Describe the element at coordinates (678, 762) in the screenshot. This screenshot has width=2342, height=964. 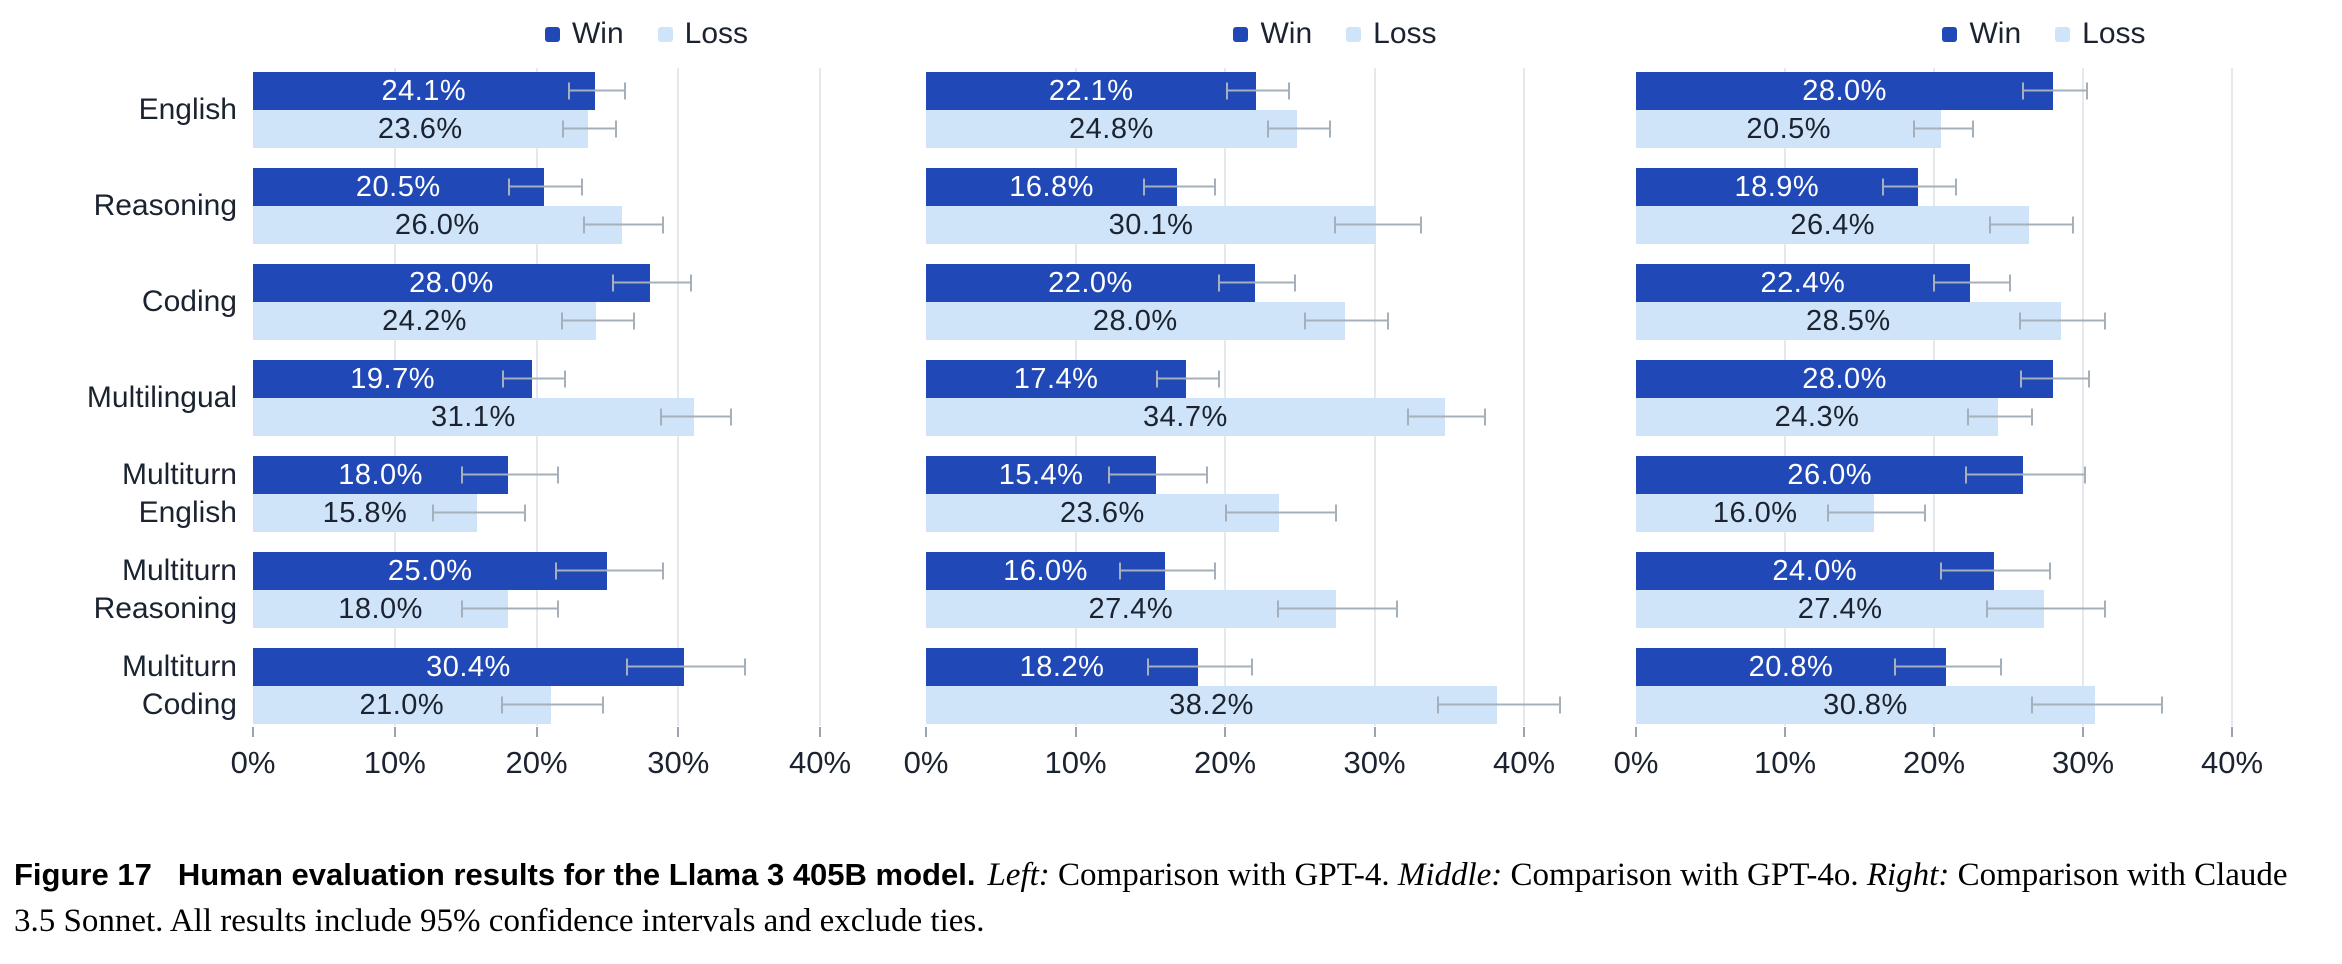
I see `axis-tick-label: 30%` at that location.